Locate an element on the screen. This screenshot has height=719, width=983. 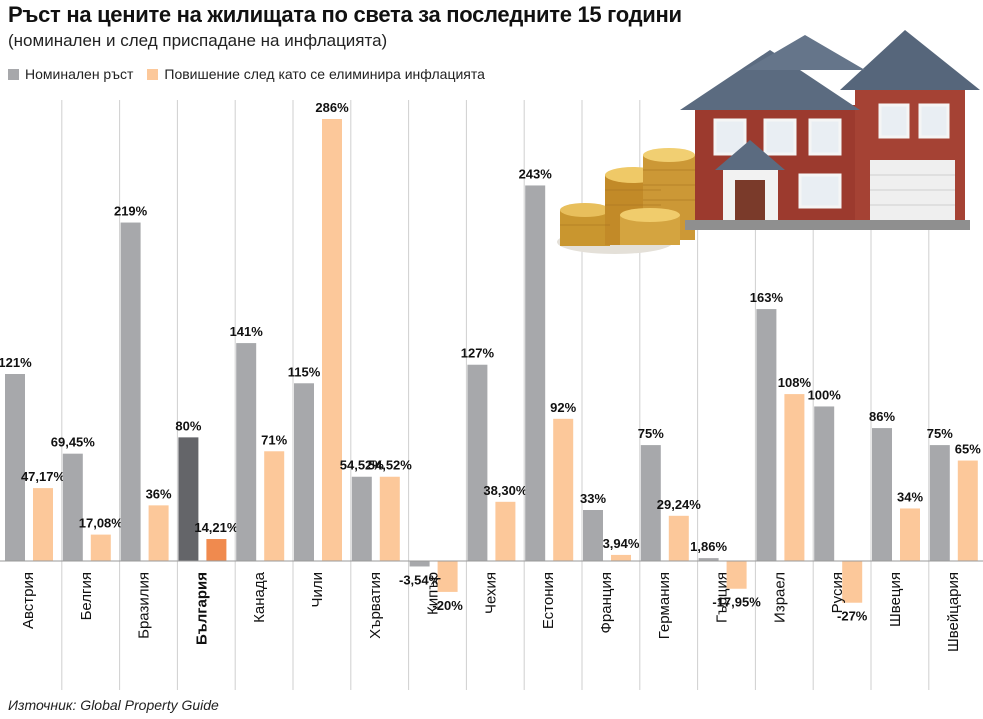
legend-label-nominal: Номинален ръст is located at coordinates (79, 74).